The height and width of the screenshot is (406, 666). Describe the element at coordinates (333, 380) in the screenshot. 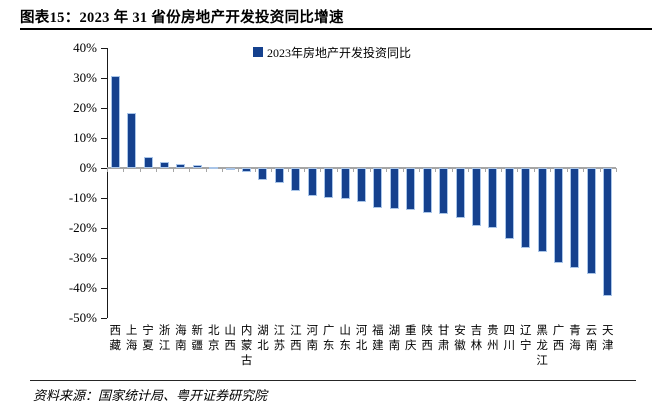

I see `source-divider` at that location.